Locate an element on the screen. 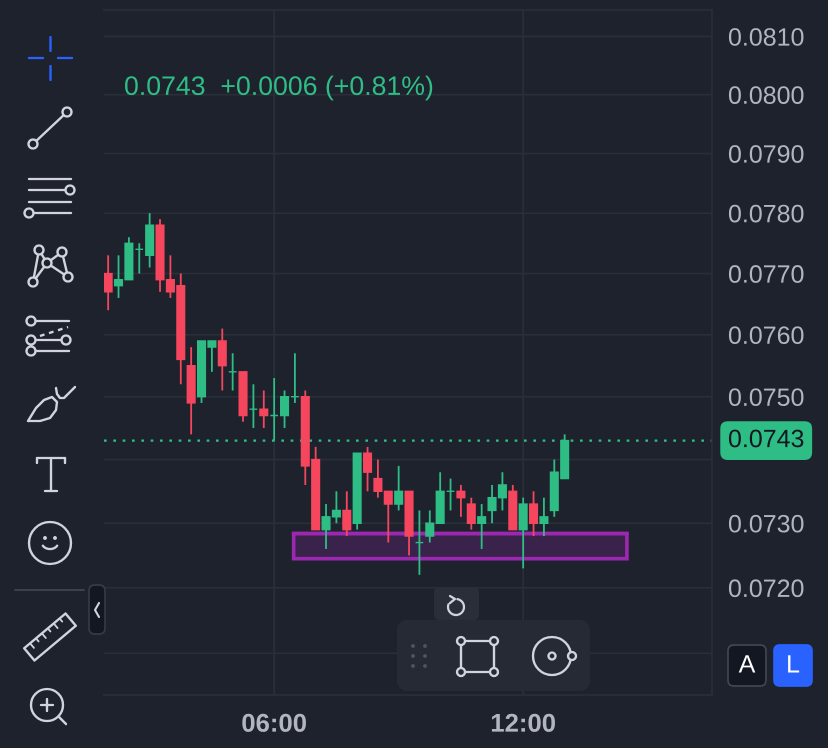  x-tick-label: 06:00 is located at coordinates (274, 723).